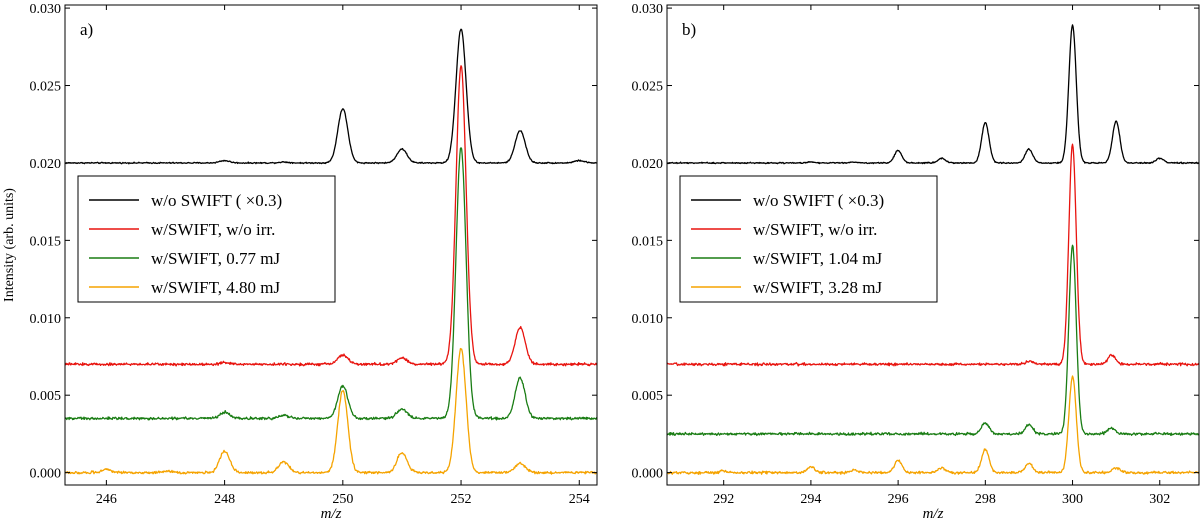  I want to click on x-tick-label: 294, so click(810, 499).